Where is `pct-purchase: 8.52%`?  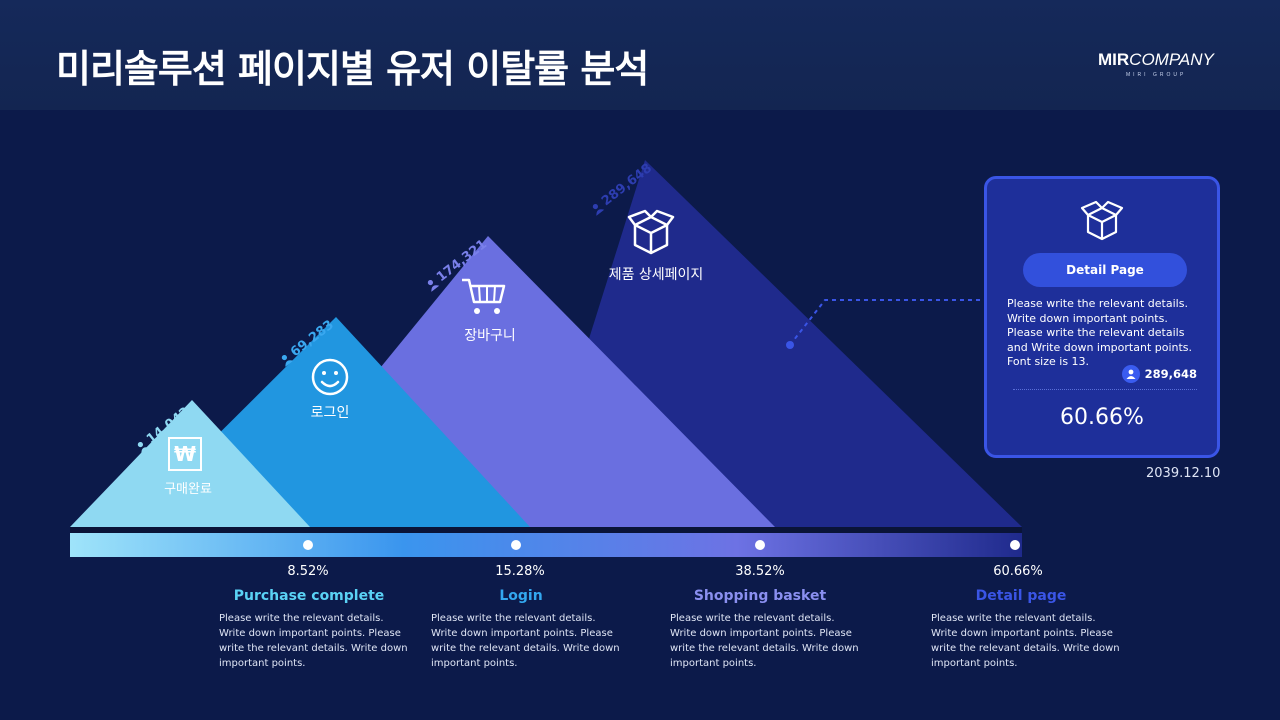
pct-purchase: 8.52% is located at coordinates (308, 571).